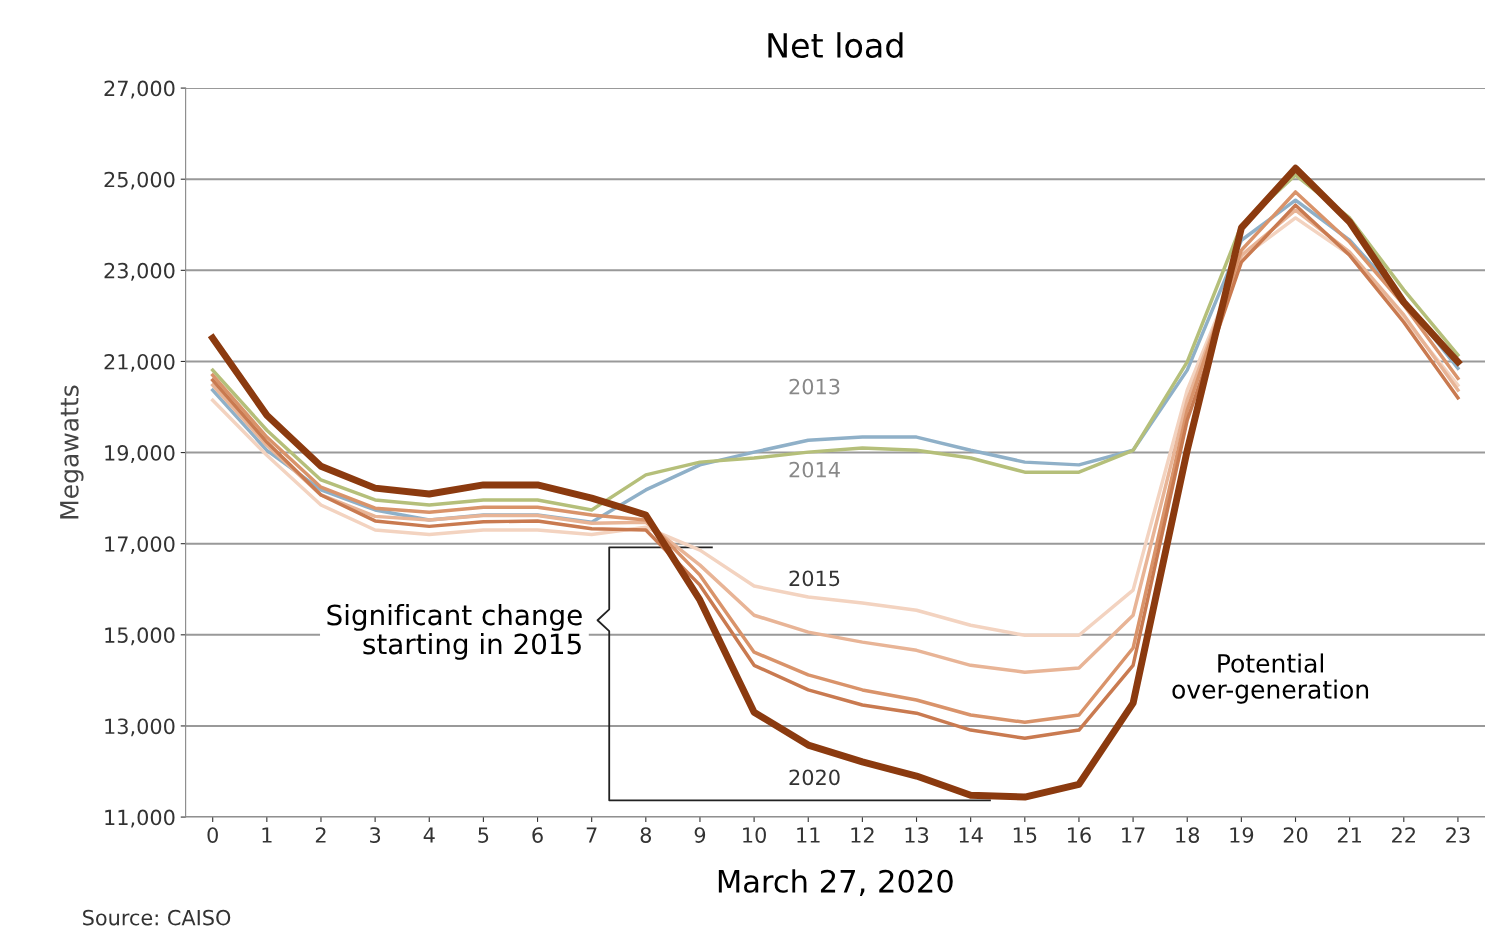 This screenshot has width=1485, height=937. Describe the element at coordinates (157, 917) in the screenshot. I see `source-note: Source: CAISO` at that location.